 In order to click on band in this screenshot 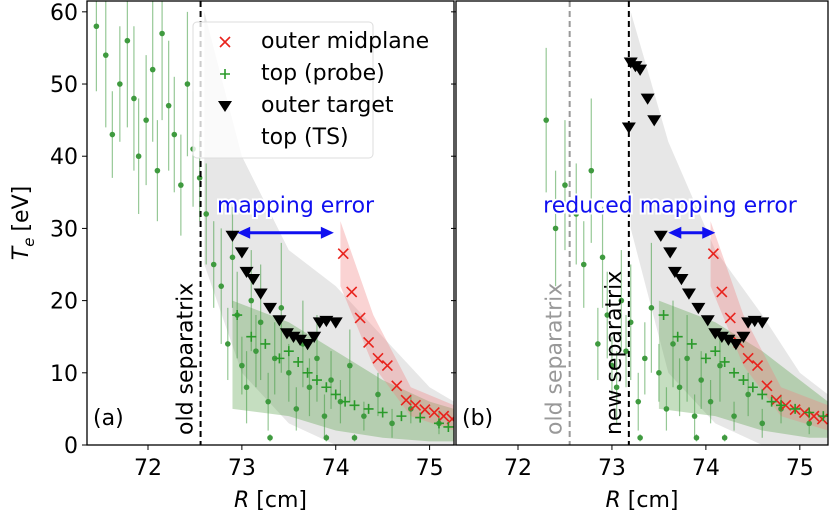, I will do `click(397, 326)`.